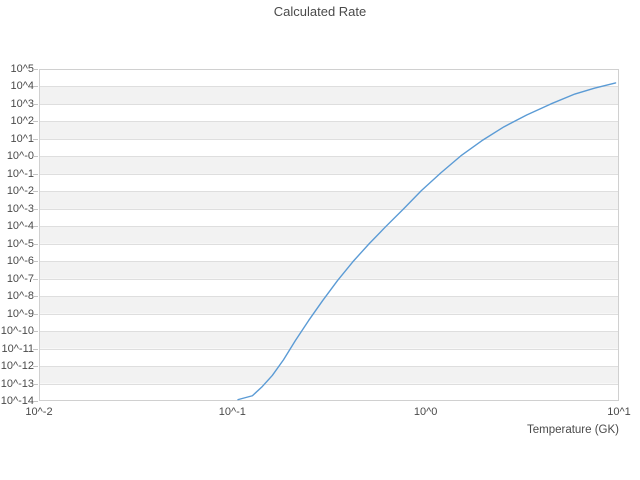 This screenshot has height=480, width=640. Describe the element at coordinates (22, 138) in the screenshot. I see `y-tick-label: 10^1` at that location.